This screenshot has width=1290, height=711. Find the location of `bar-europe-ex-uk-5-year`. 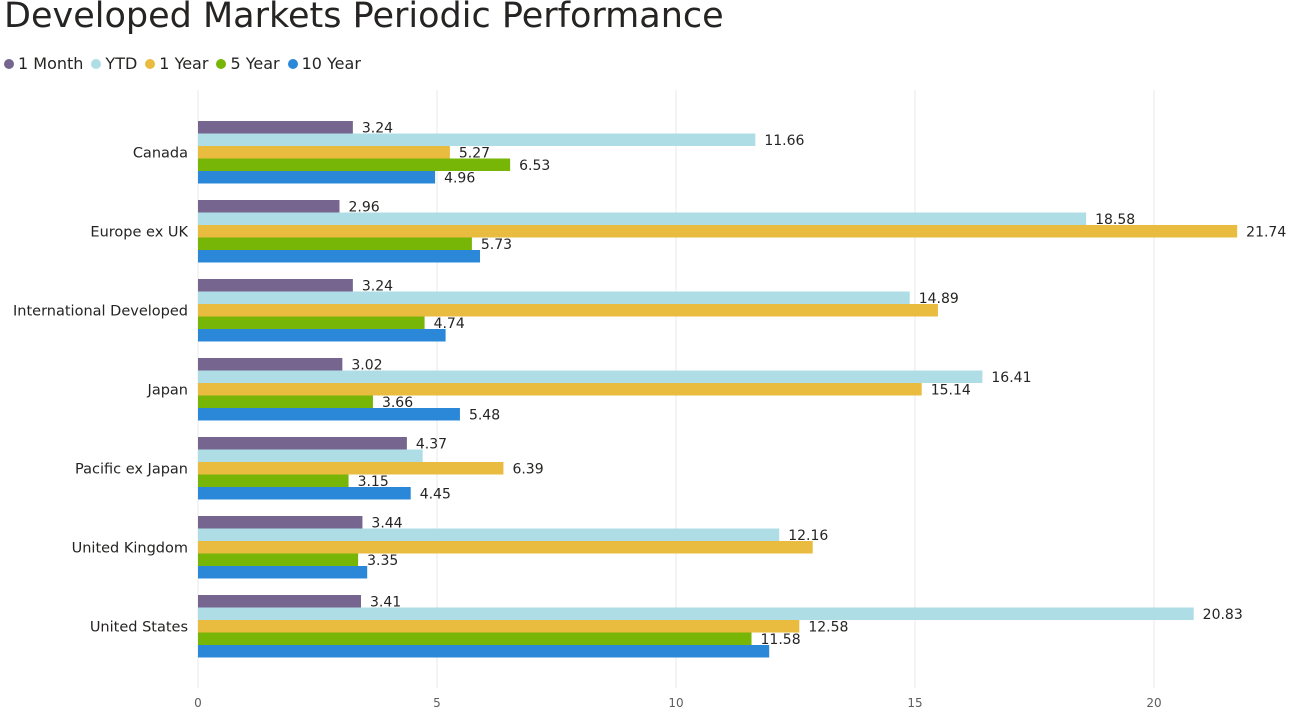

bar-europe-ex-uk-5-year is located at coordinates (335, 244).